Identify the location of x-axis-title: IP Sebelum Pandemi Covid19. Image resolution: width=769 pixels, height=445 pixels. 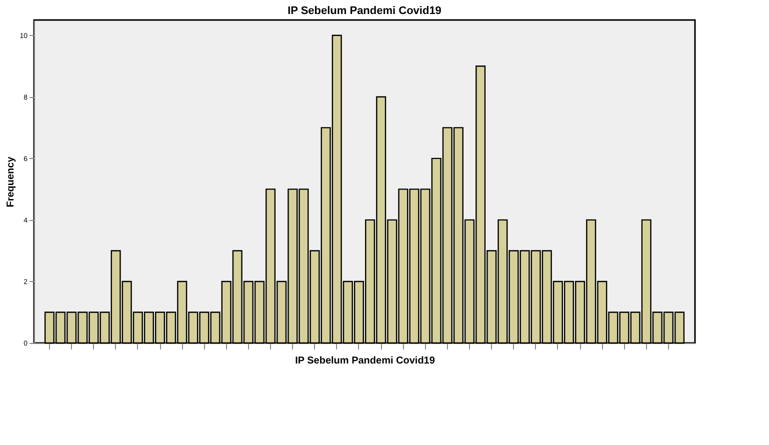
(365, 361).